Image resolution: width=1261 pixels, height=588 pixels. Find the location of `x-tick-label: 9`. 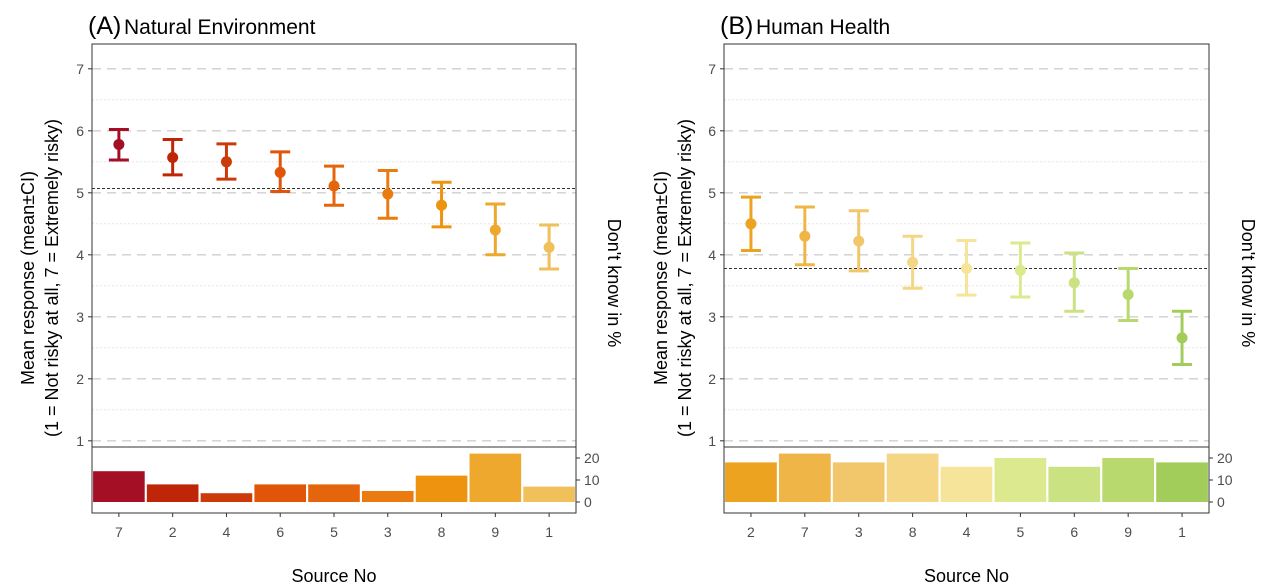

x-tick-label: 9 is located at coordinates (495, 532).